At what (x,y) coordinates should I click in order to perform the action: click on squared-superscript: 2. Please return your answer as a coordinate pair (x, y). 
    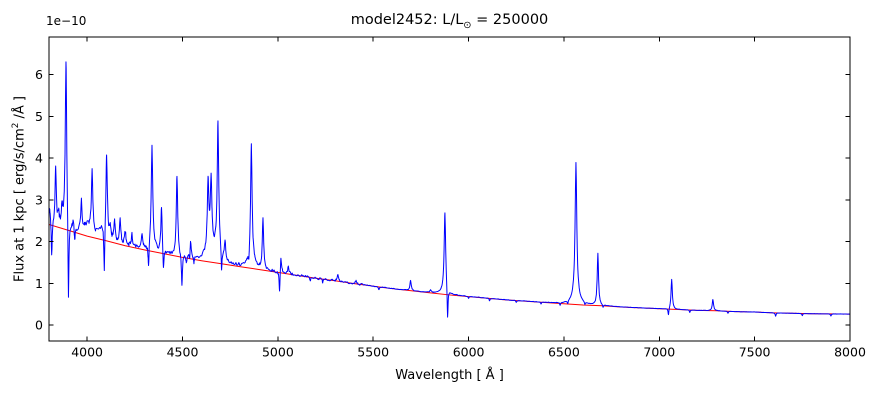
    Looking at the image, I should click on (16, 125).